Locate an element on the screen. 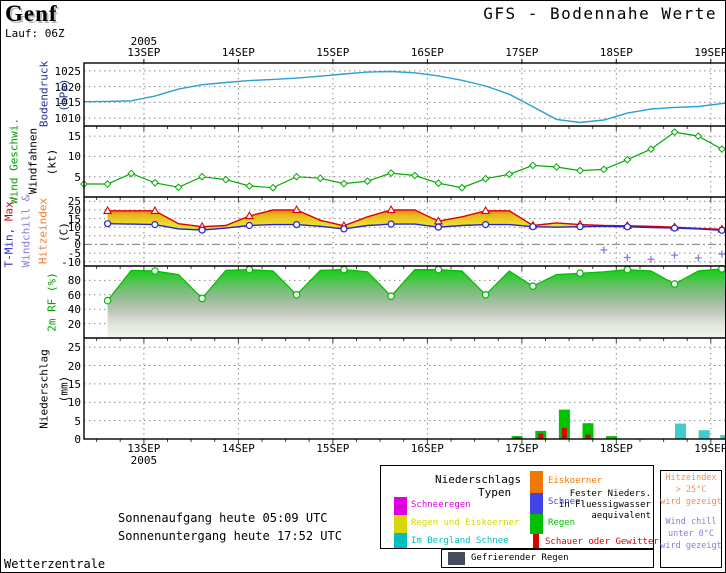 This screenshot has width=726, height=573. legend-note-line3: aequivalent is located at coordinates (621, 516).